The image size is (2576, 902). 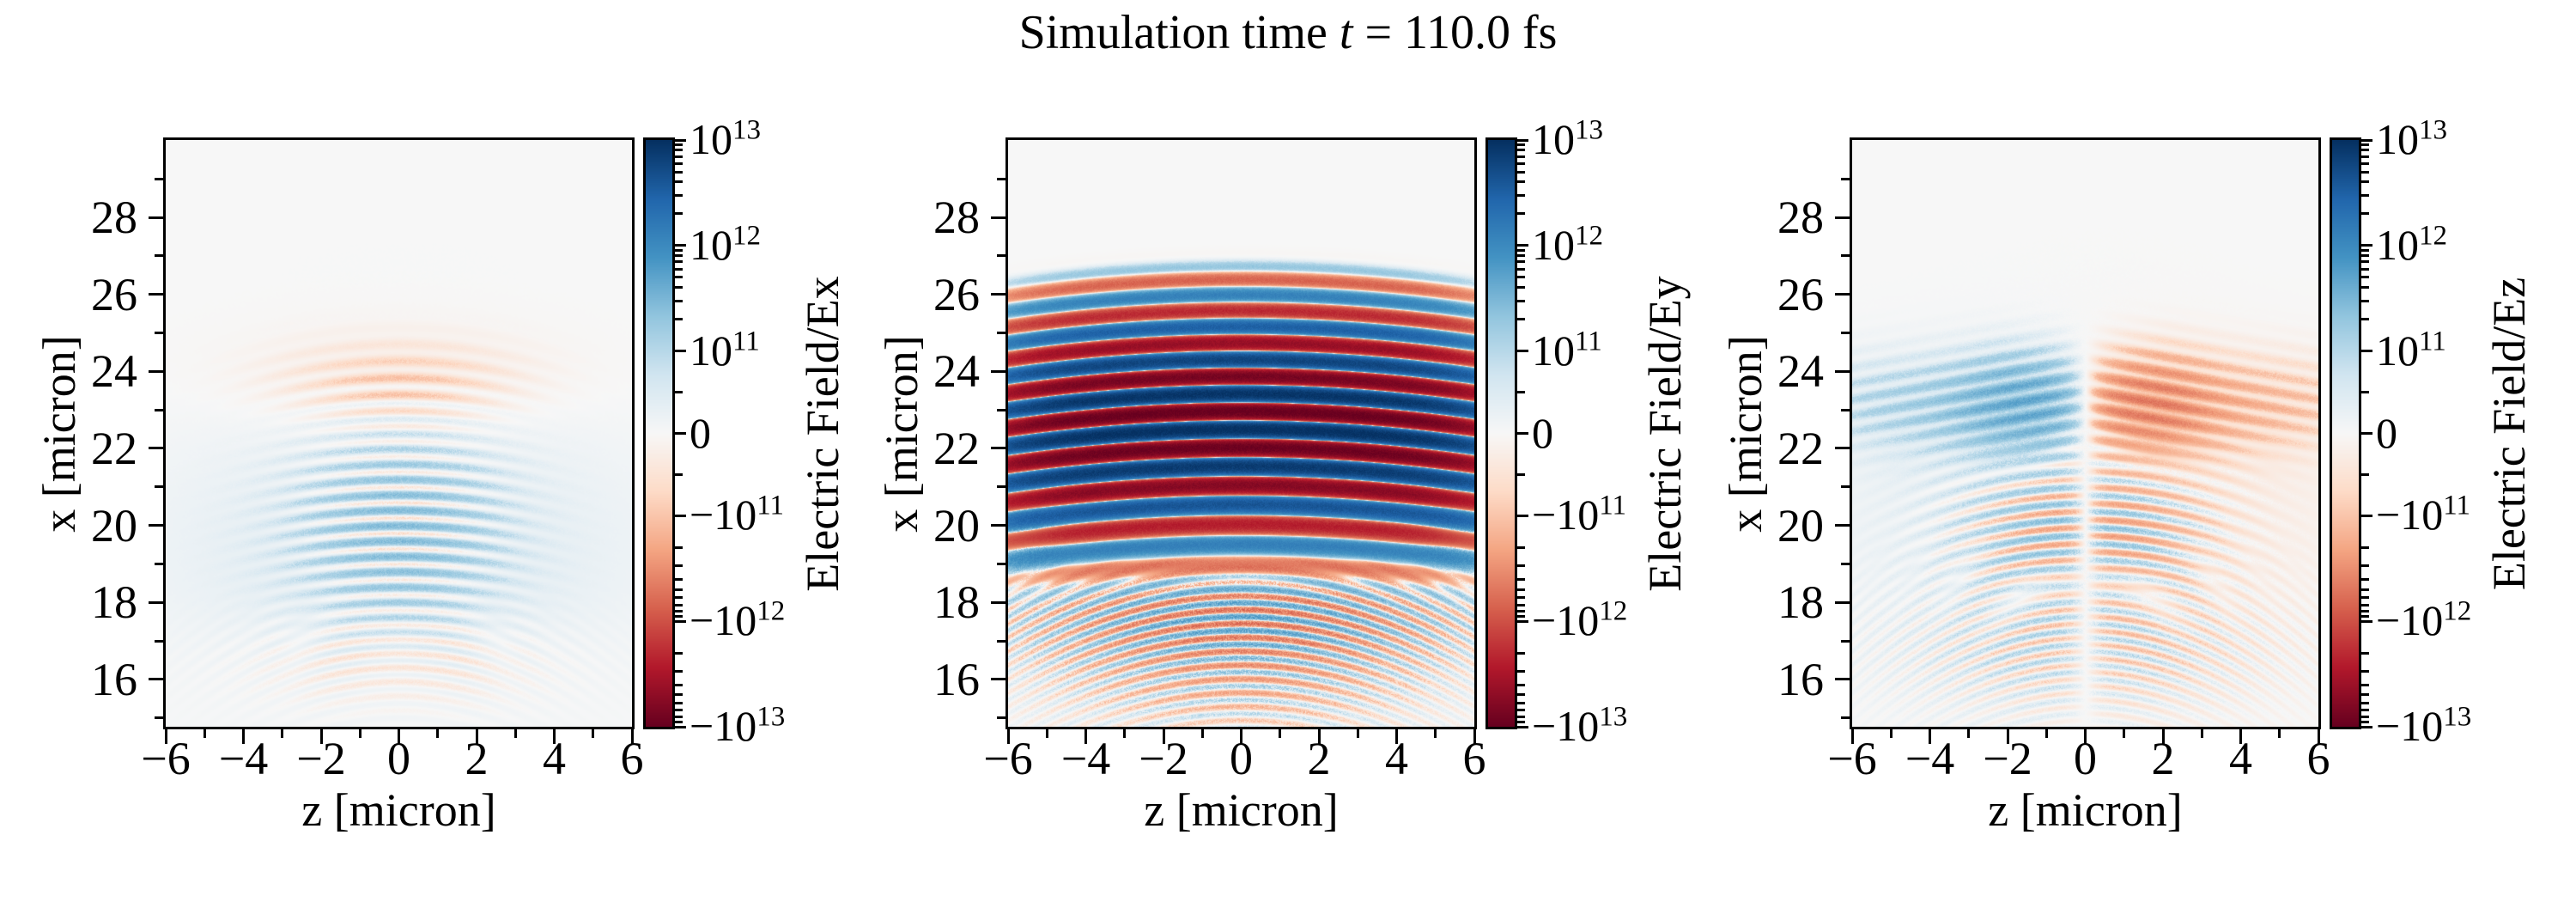 What do you see at coordinates (957, 448) in the screenshot?
I see `y-tick-label: 22` at bounding box center [957, 448].